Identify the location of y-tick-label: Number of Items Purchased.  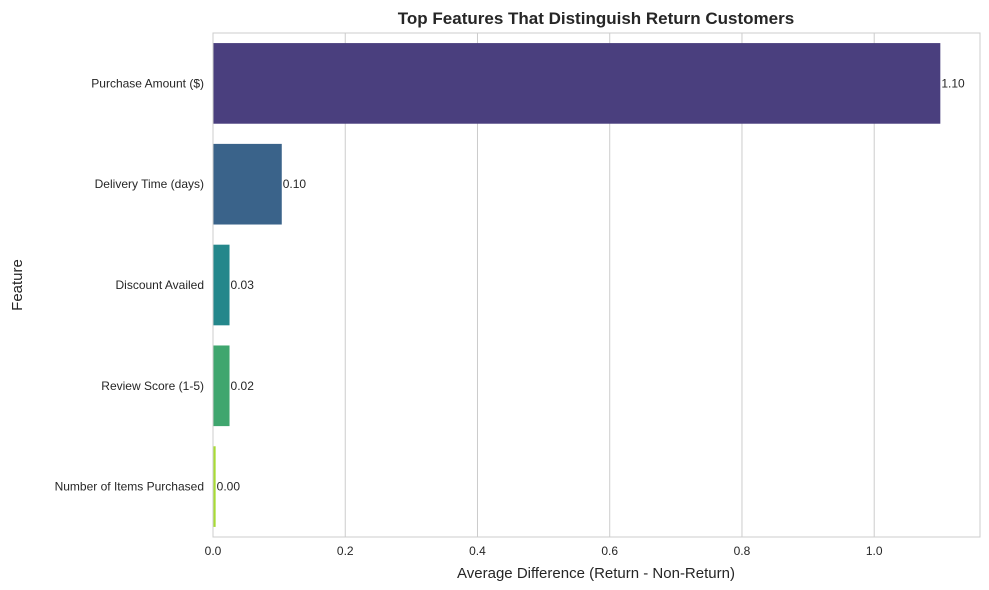
(129, 487).